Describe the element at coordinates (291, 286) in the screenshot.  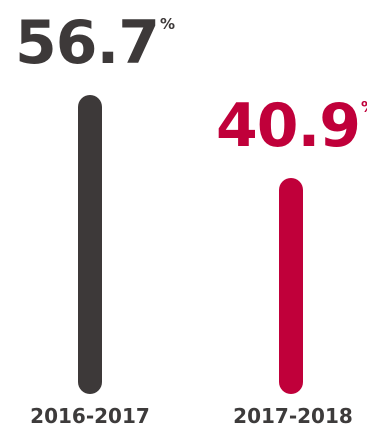
I see `bar-2017-2018` at that location.